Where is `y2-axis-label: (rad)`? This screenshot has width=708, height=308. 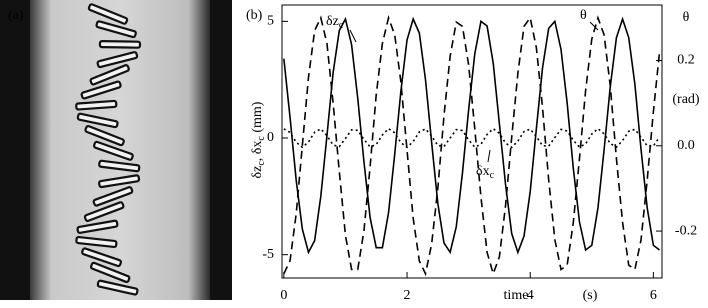
y2-axis-label: (rad) is located at coordinates (686, 99).